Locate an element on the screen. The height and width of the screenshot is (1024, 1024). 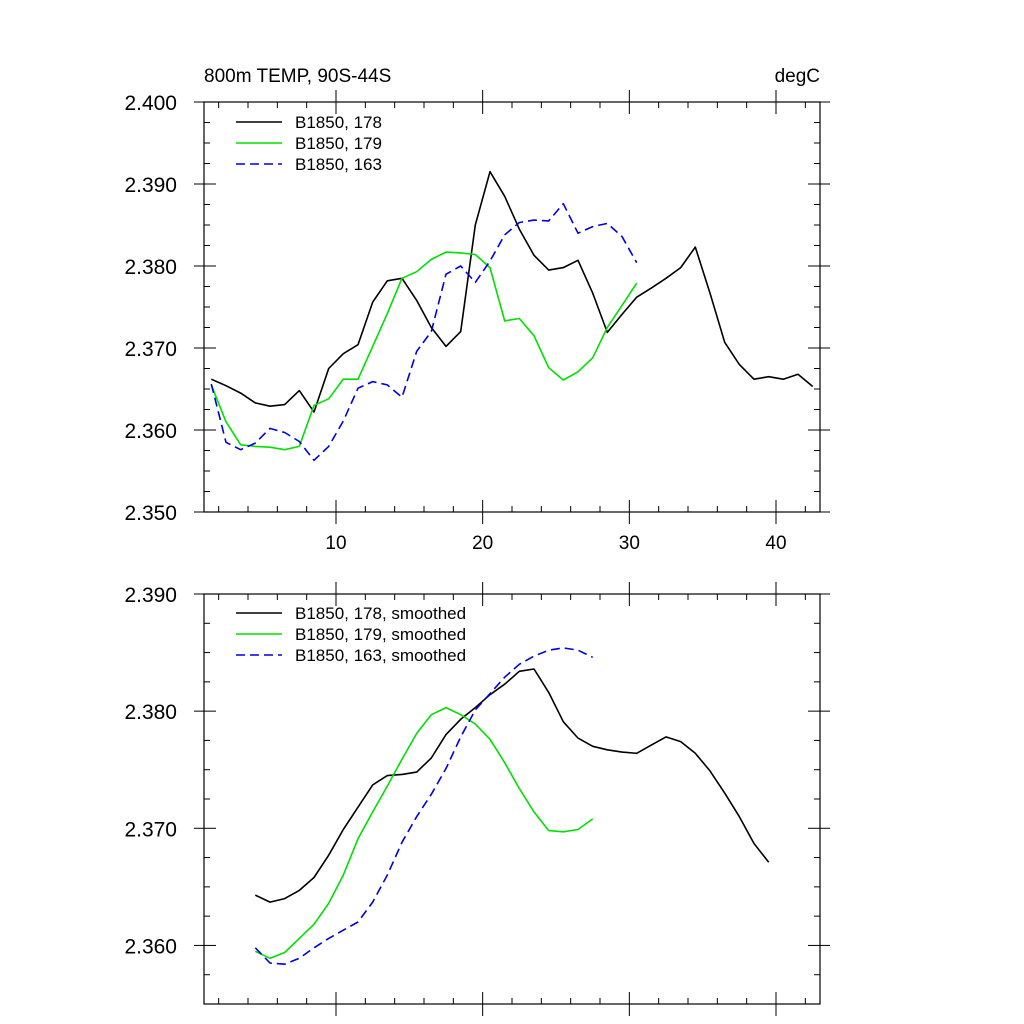
legend: B1850, 178 B1850, 179 B1850, 163 is located at coordinates (309, 143).